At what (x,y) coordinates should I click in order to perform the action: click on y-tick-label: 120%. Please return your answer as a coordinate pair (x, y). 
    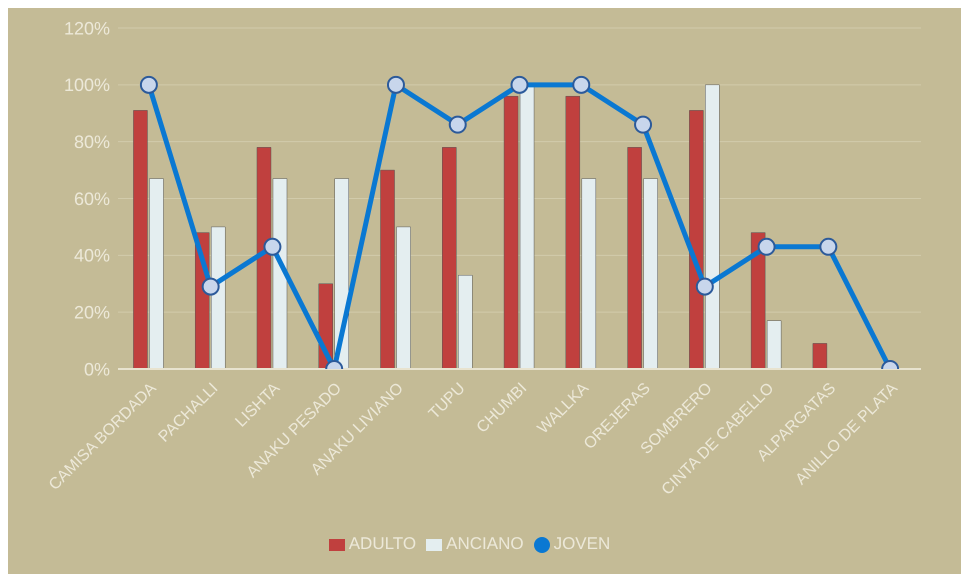
    Looking at the image, I should click on (87, 28).